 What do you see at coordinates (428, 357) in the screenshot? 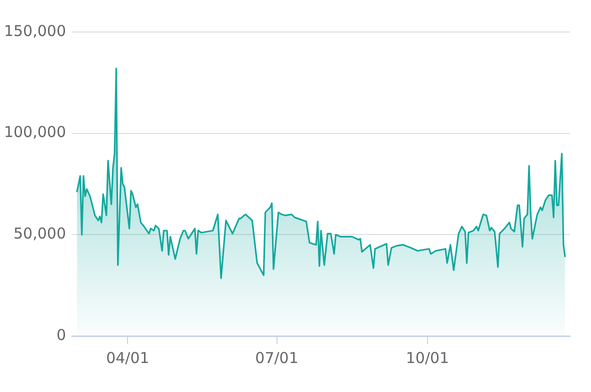
I see `x-tick-label: 10/01` at bounding box center [428, 357].